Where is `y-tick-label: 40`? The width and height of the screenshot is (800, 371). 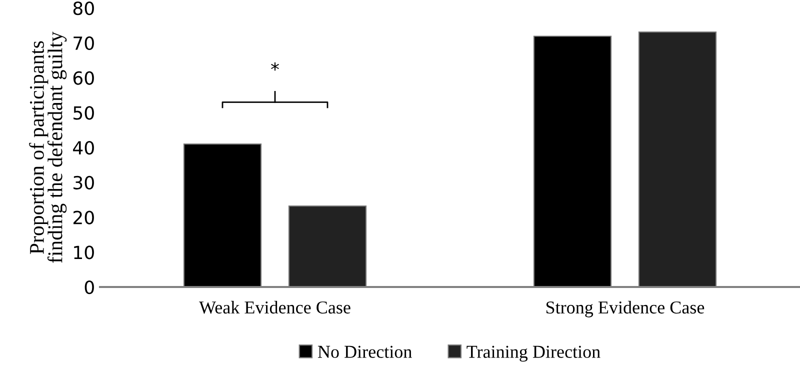 y-tick-label: 40 is located at coordinates (83, 147).